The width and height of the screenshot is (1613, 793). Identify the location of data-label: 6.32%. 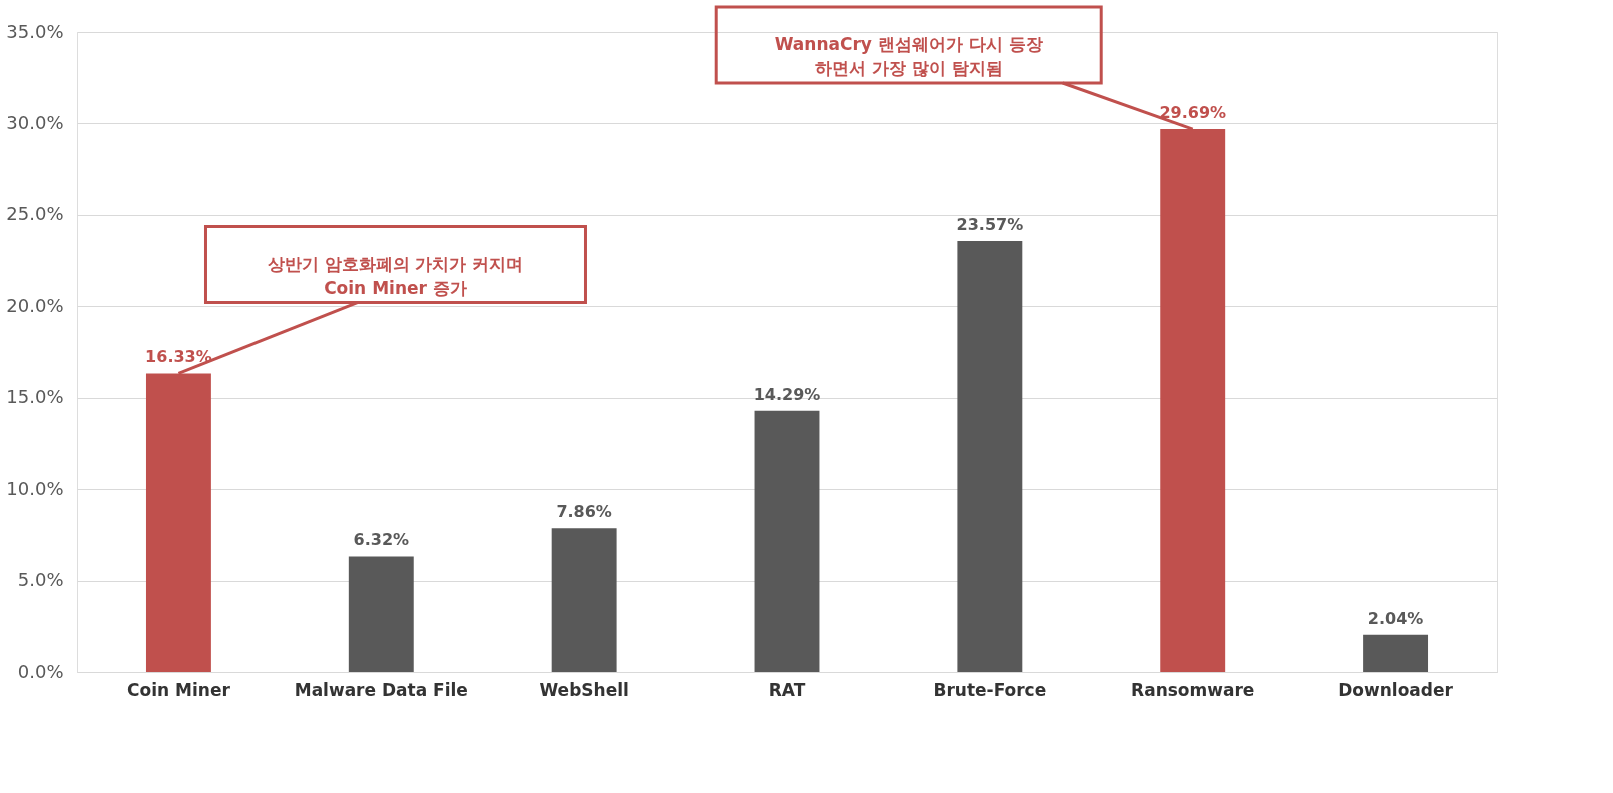
(381, 540).